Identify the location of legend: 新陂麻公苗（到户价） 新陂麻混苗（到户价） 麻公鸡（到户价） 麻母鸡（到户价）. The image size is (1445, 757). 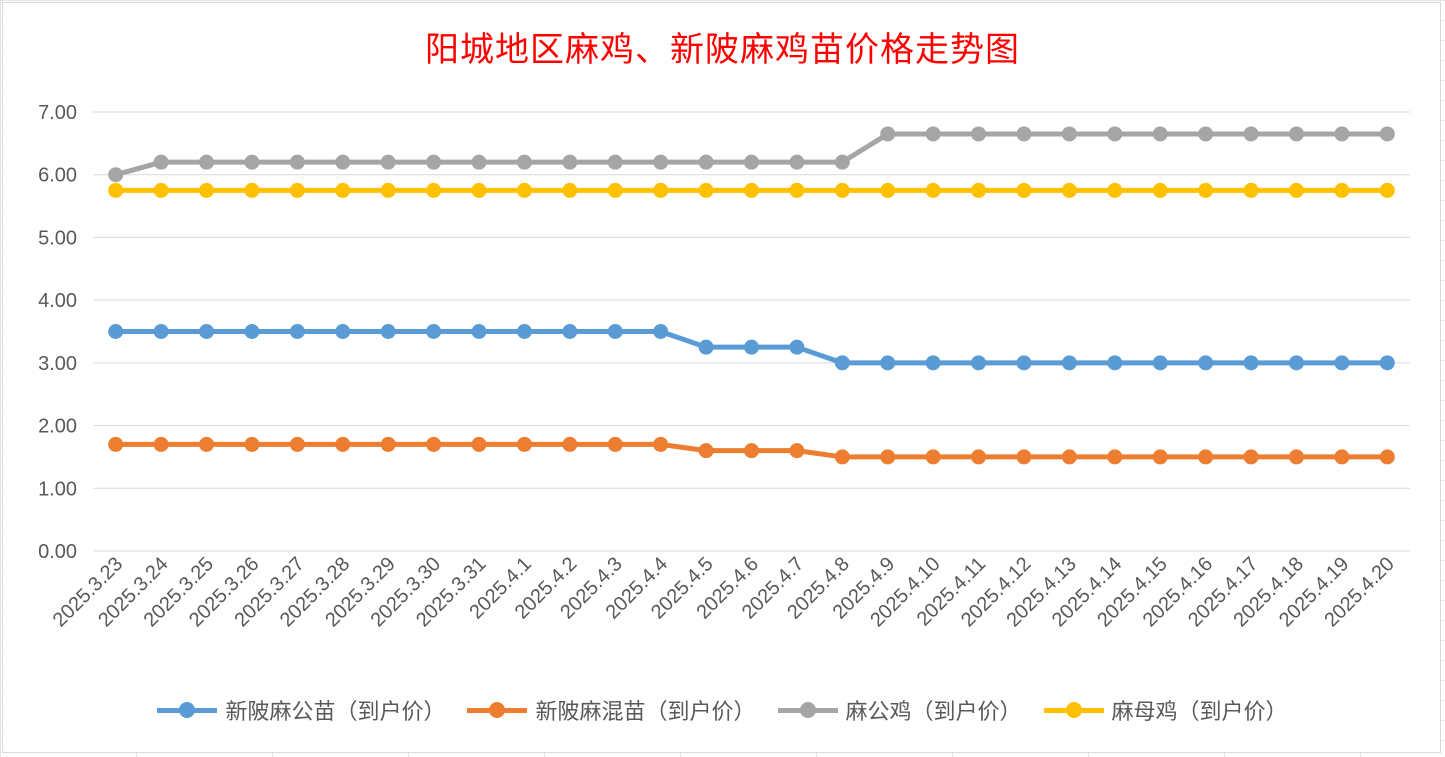
(722, 710).